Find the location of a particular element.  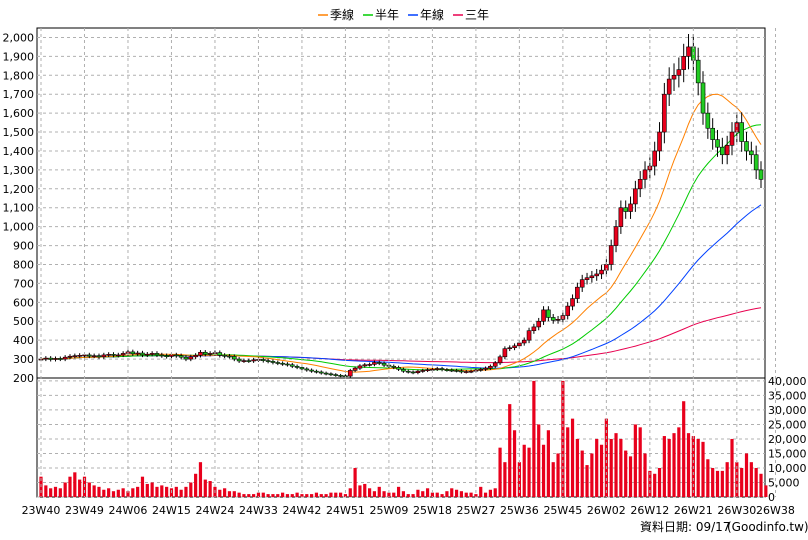

x-tick-label: 26W12 is located at coordinates (649, 510).